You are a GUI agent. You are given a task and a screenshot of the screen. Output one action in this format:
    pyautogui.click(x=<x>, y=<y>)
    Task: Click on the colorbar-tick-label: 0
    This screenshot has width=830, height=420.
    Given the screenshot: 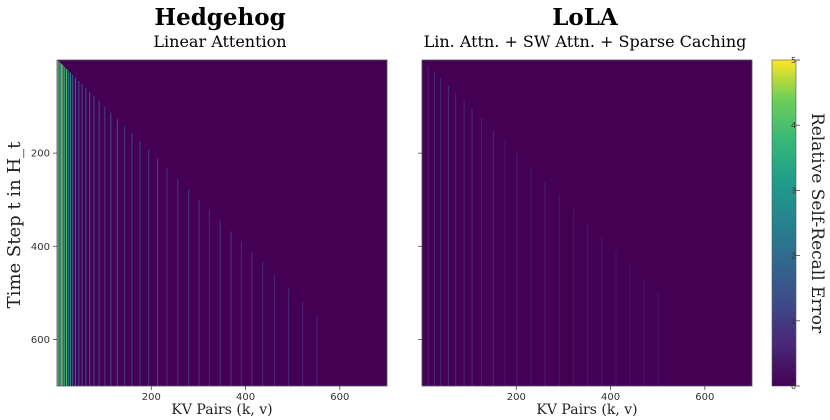 What is the action you would take?
    pyautogui.click(x=793, y=386)
    